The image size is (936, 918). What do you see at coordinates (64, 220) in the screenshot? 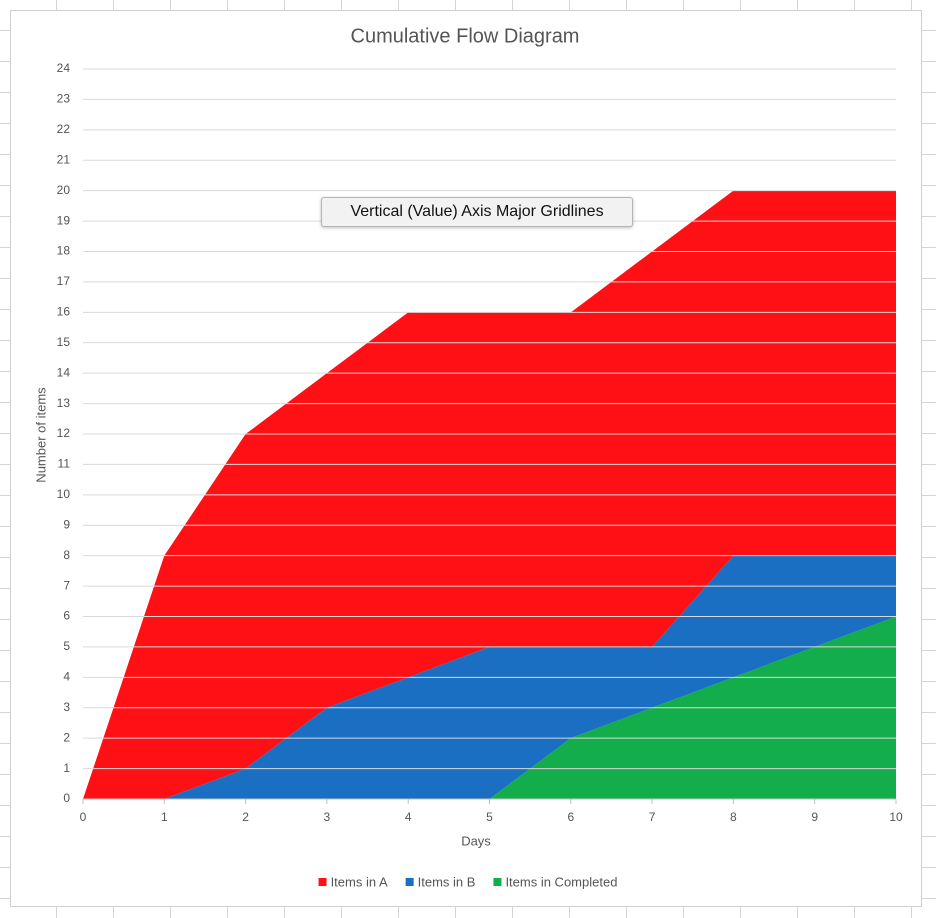
I see `y-tick-label: 19` at bounding box center [64, 220].